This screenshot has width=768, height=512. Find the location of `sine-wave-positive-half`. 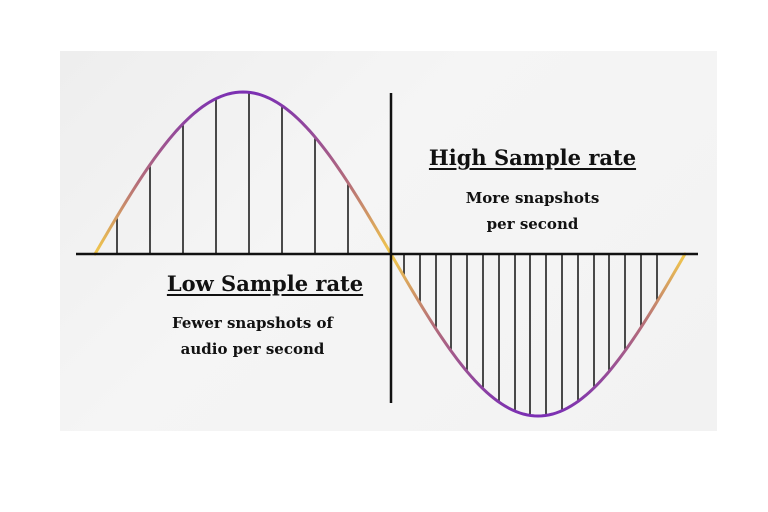

sine-wave-positive-half is located at coordinates (243, 173).